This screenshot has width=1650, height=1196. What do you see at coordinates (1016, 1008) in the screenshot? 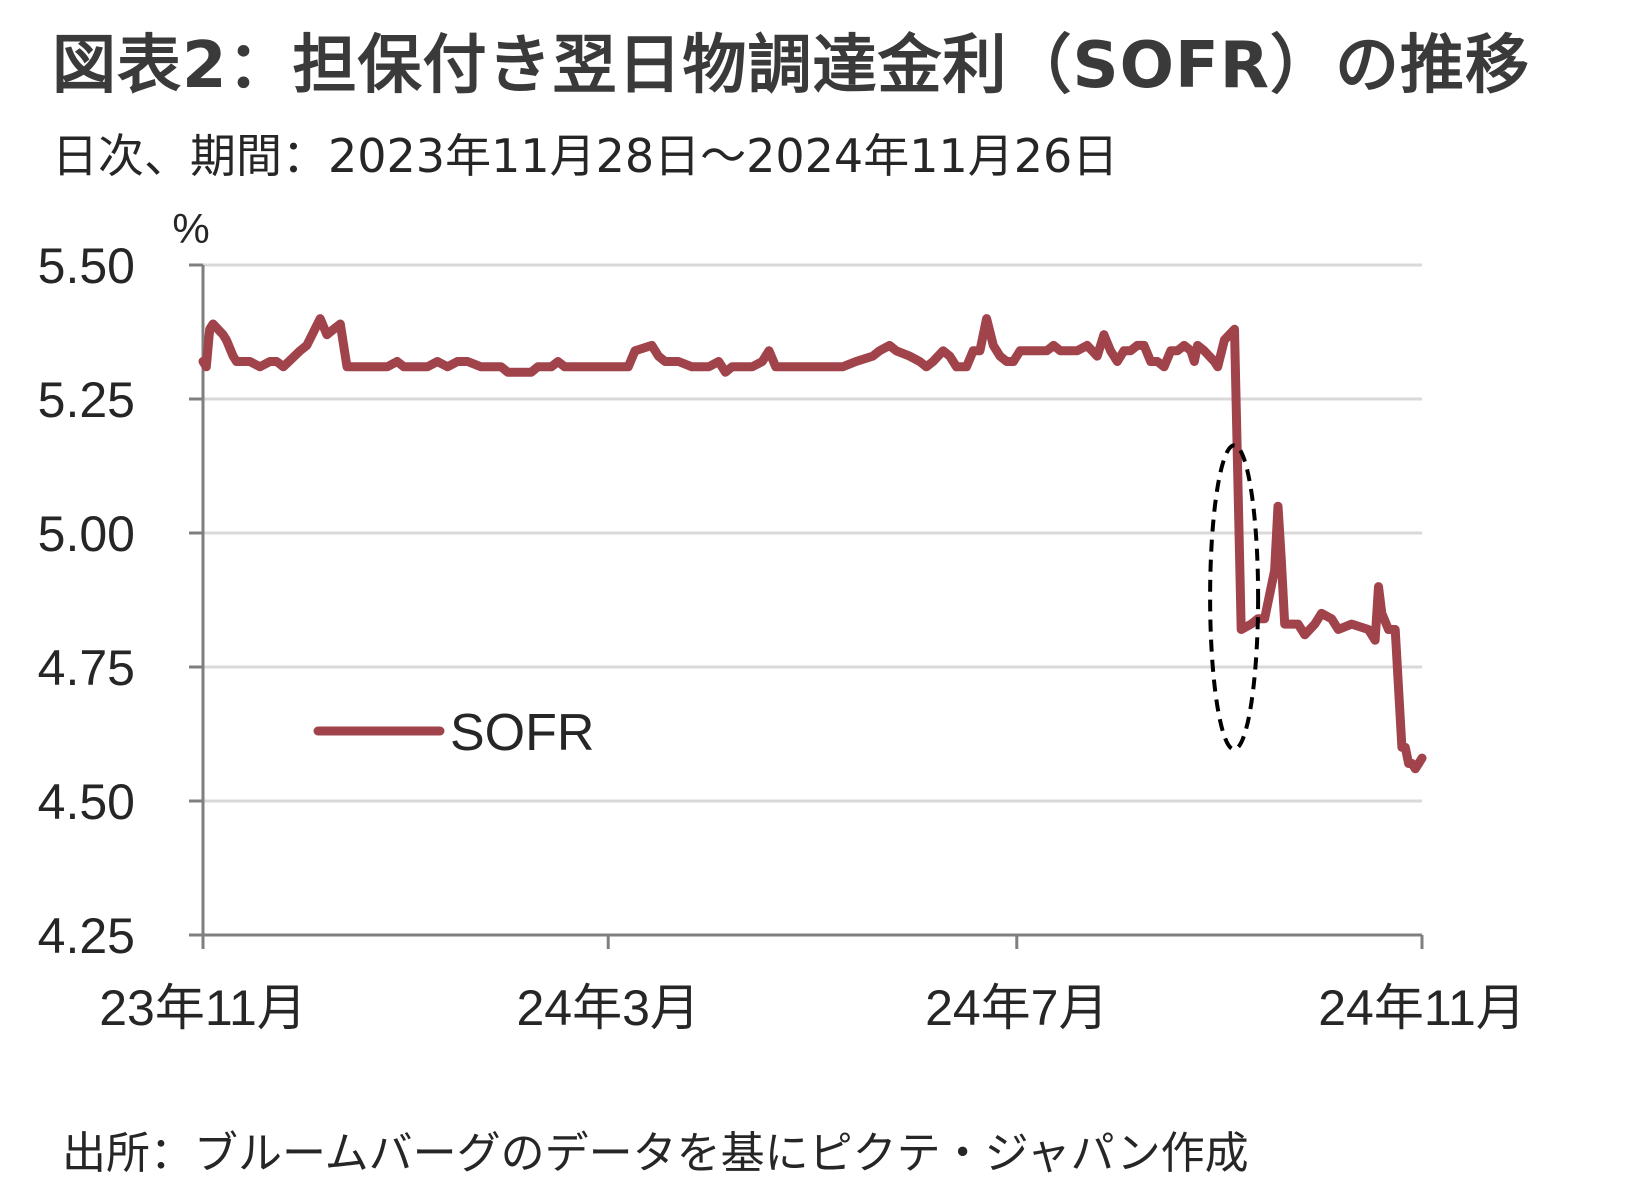
I see `x-tick-label: 24年7月` at bounding box center [1016, 1008].